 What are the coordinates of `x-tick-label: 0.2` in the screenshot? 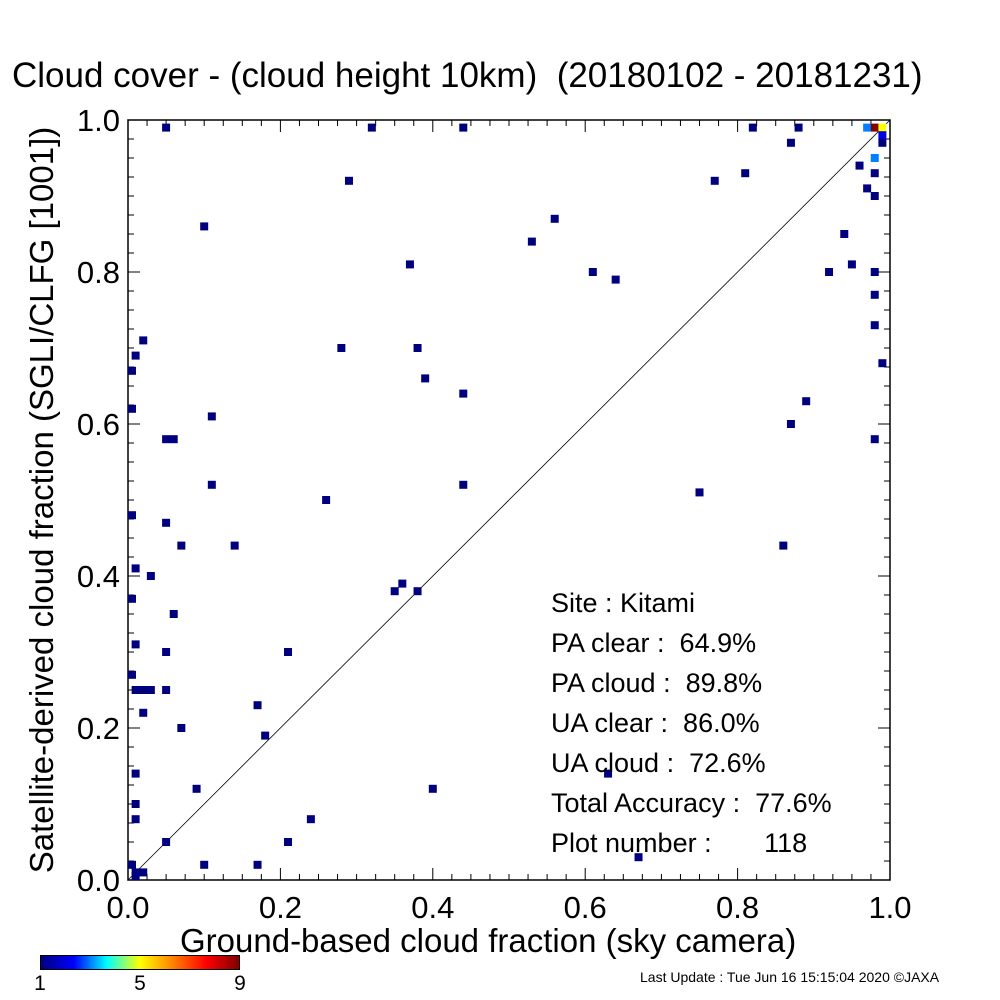 It's located at (280, 907).